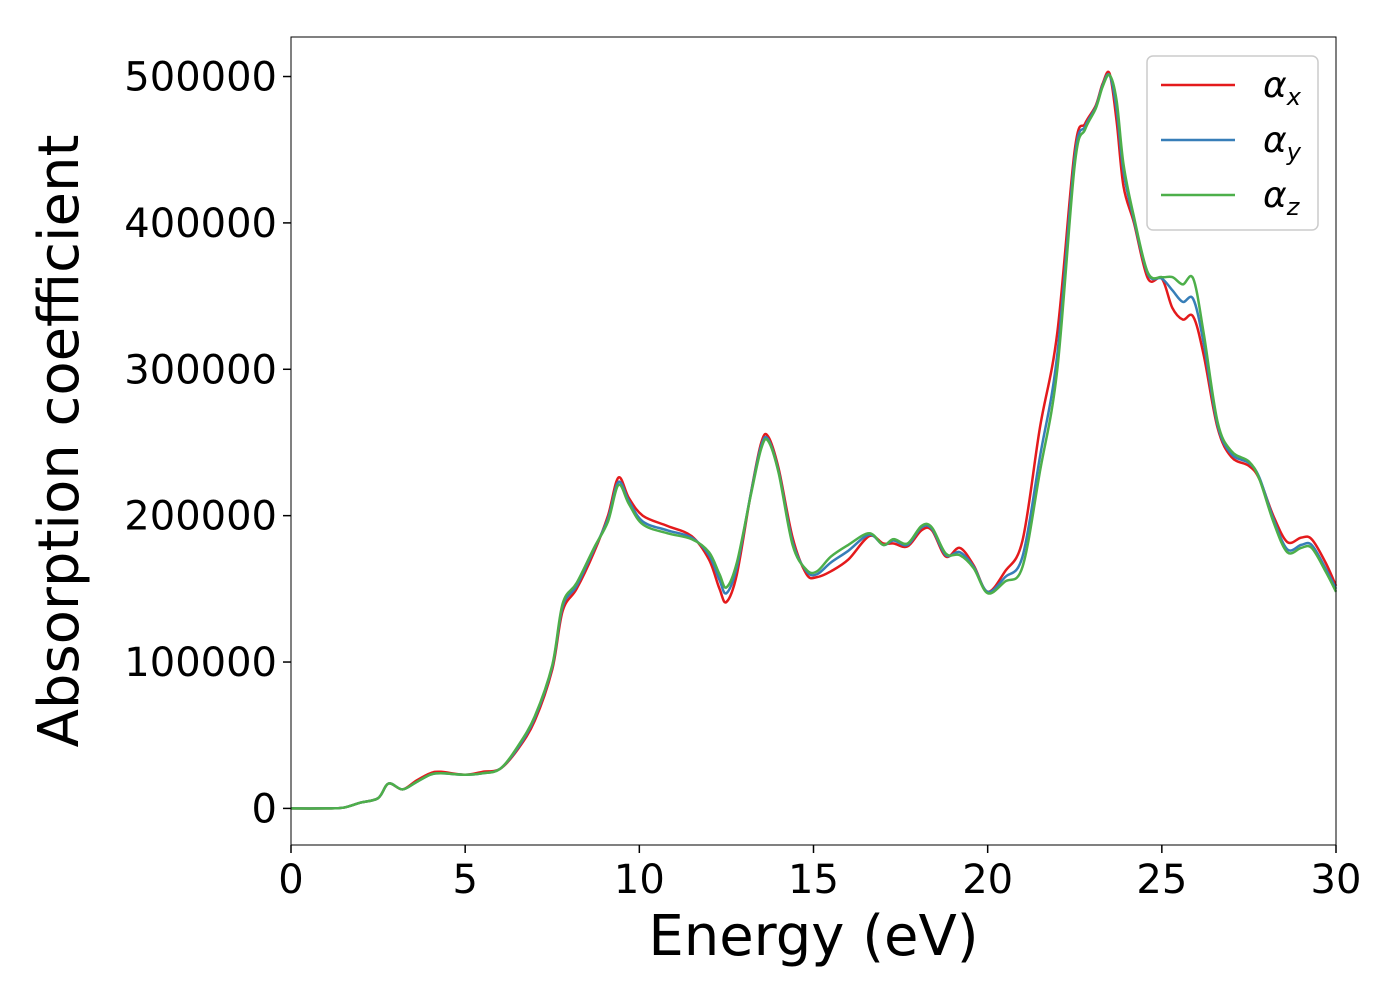 The image size is (1400, 1000). I want to click on x-tick-label: 15, so click(813, 880).